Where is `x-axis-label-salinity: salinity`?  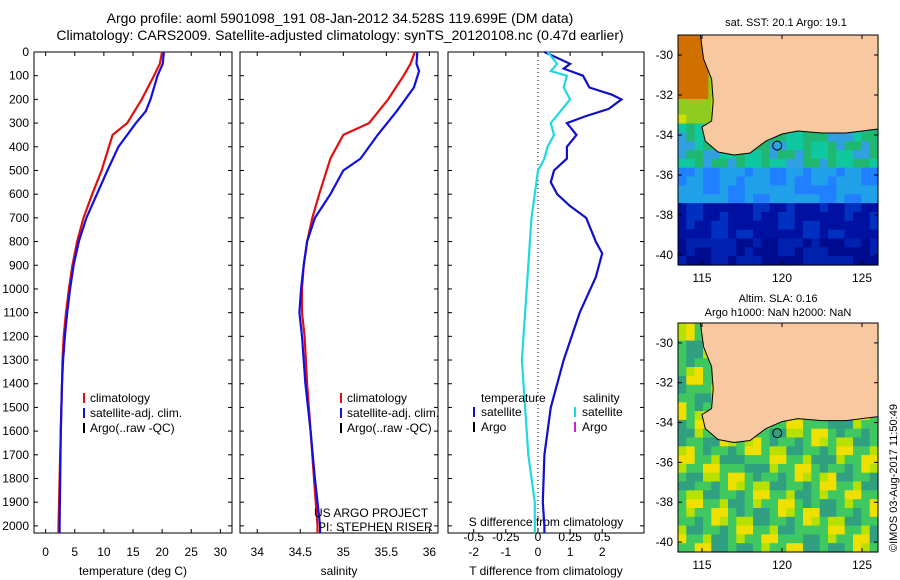 x-axis-label-salinity: salinity is located at coordinates (339, 571).